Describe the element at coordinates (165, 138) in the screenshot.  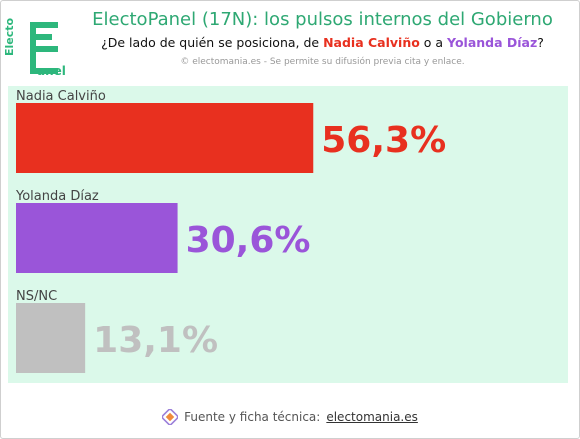
I see `bar-calvino` at that location.